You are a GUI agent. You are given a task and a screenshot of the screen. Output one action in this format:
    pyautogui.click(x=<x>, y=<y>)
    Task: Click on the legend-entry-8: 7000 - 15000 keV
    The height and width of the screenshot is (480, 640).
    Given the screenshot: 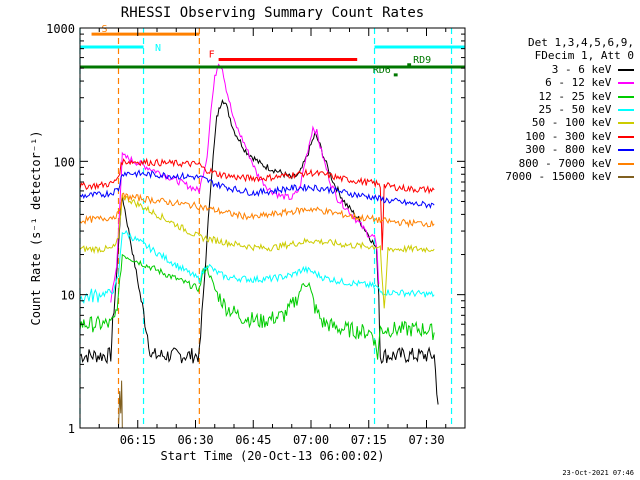 What is the action you would take?
    pyautogui.click(x=553, y=176)
    